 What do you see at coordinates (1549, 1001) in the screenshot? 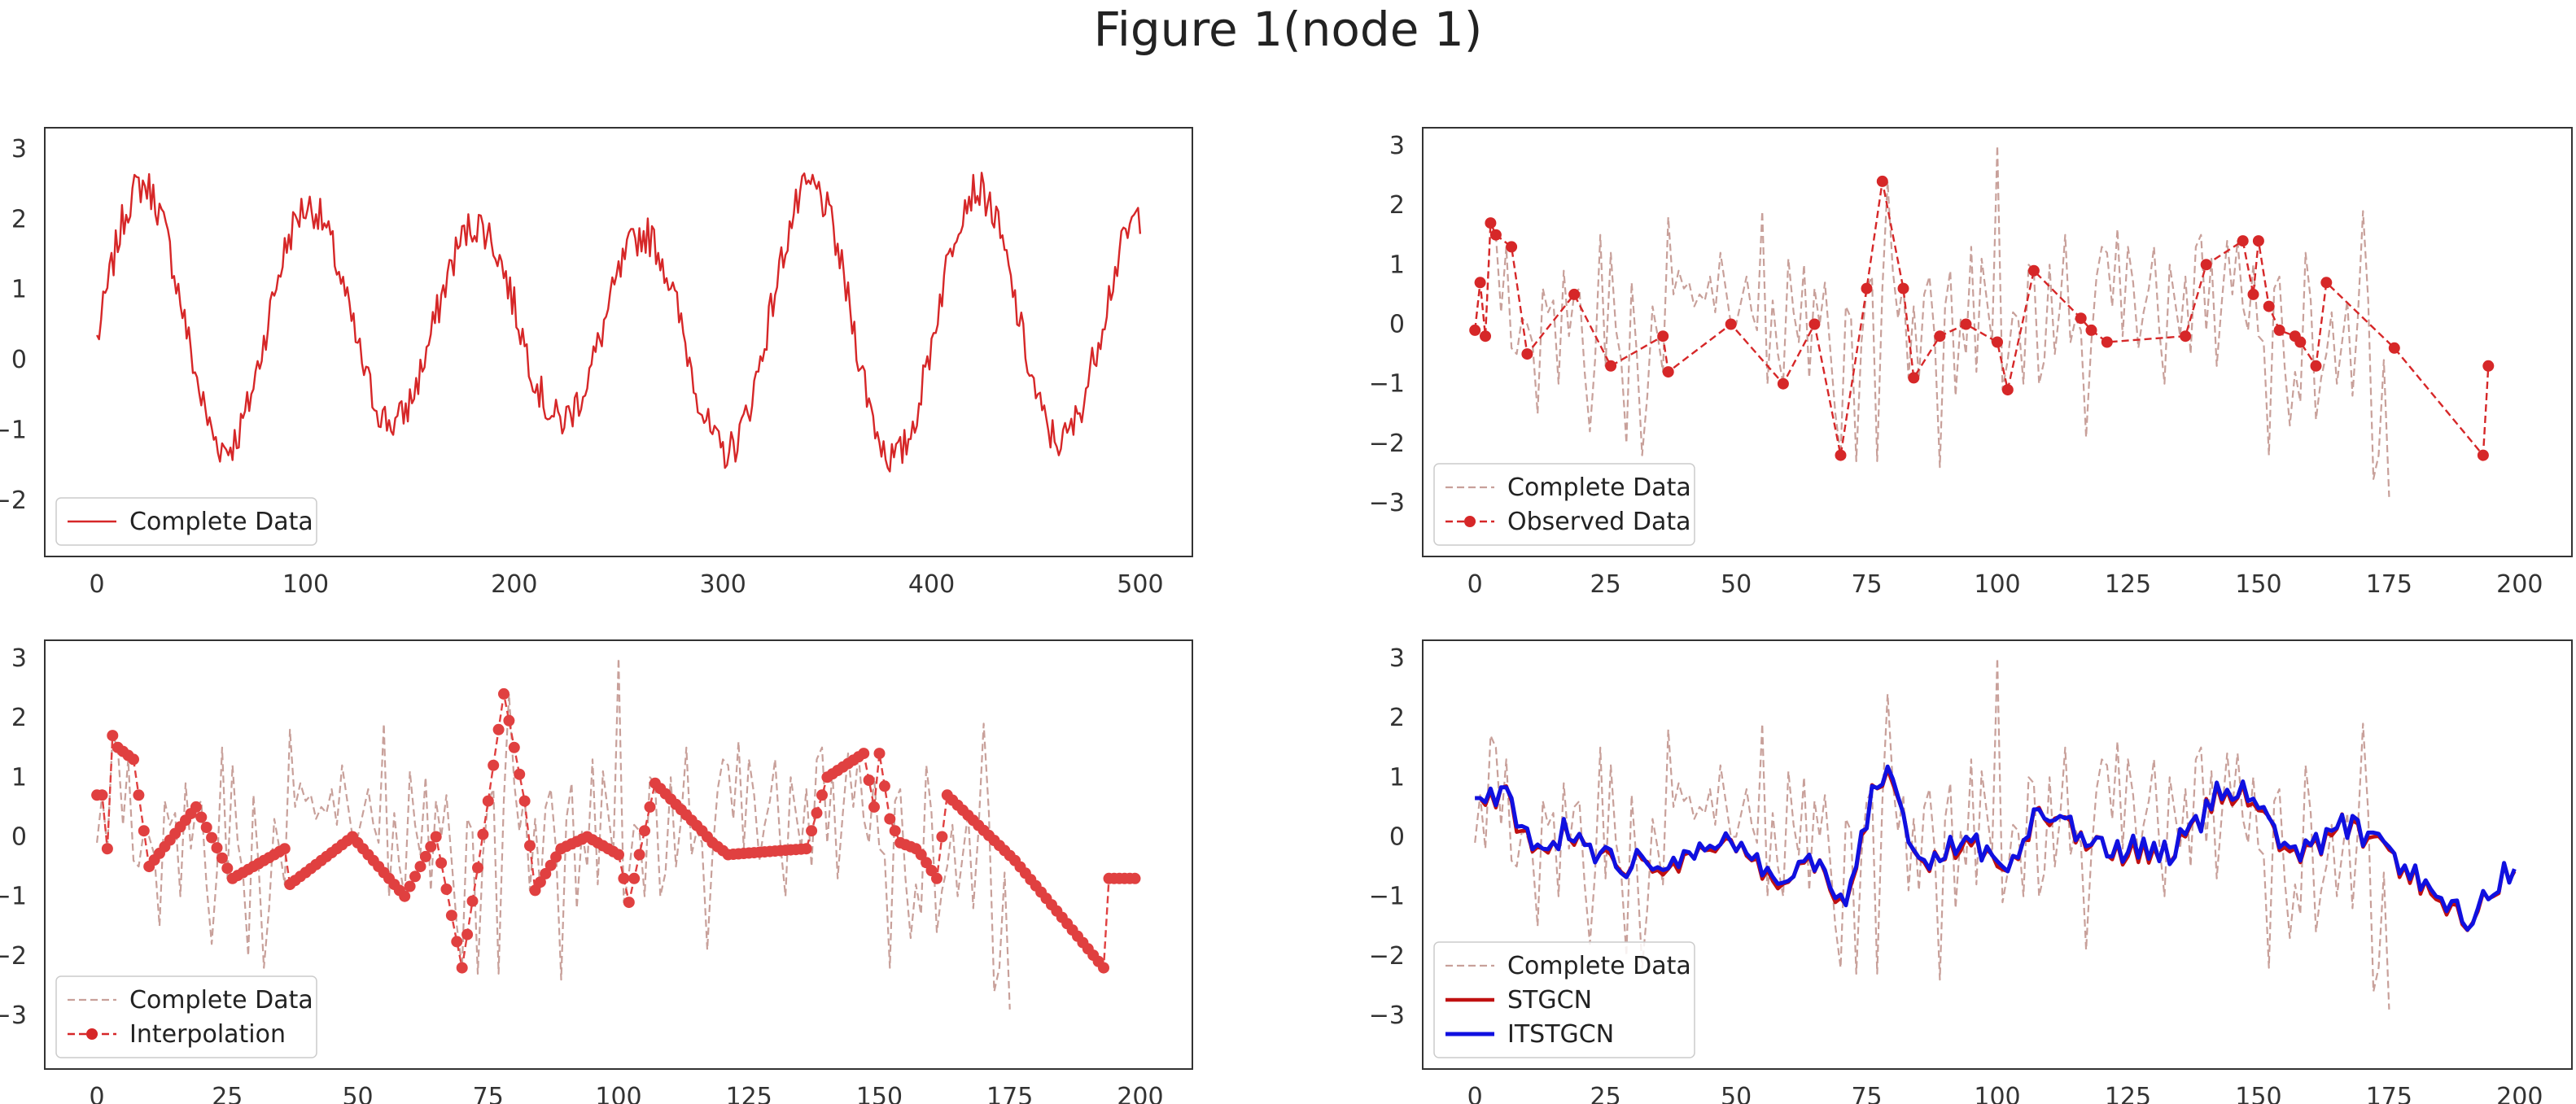
I see `legend-label: STGCN` at bounding box center [1549, 1001].